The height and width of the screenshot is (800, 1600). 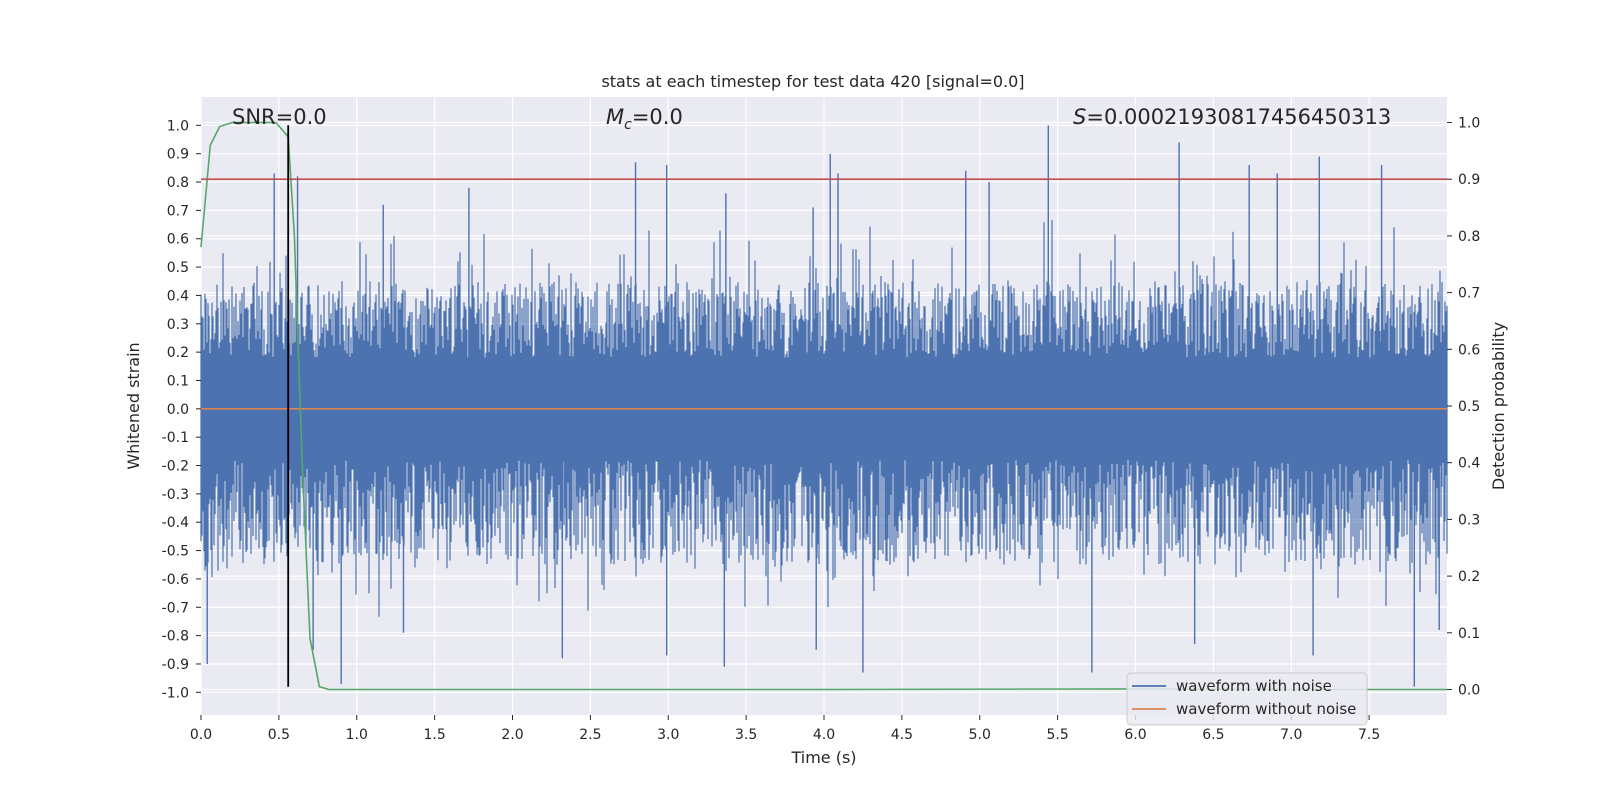 What do you see at coordinates (668, 735) in the screenshot?
I see `x-tick-label: 3.0` at bounding box center [668, 735].